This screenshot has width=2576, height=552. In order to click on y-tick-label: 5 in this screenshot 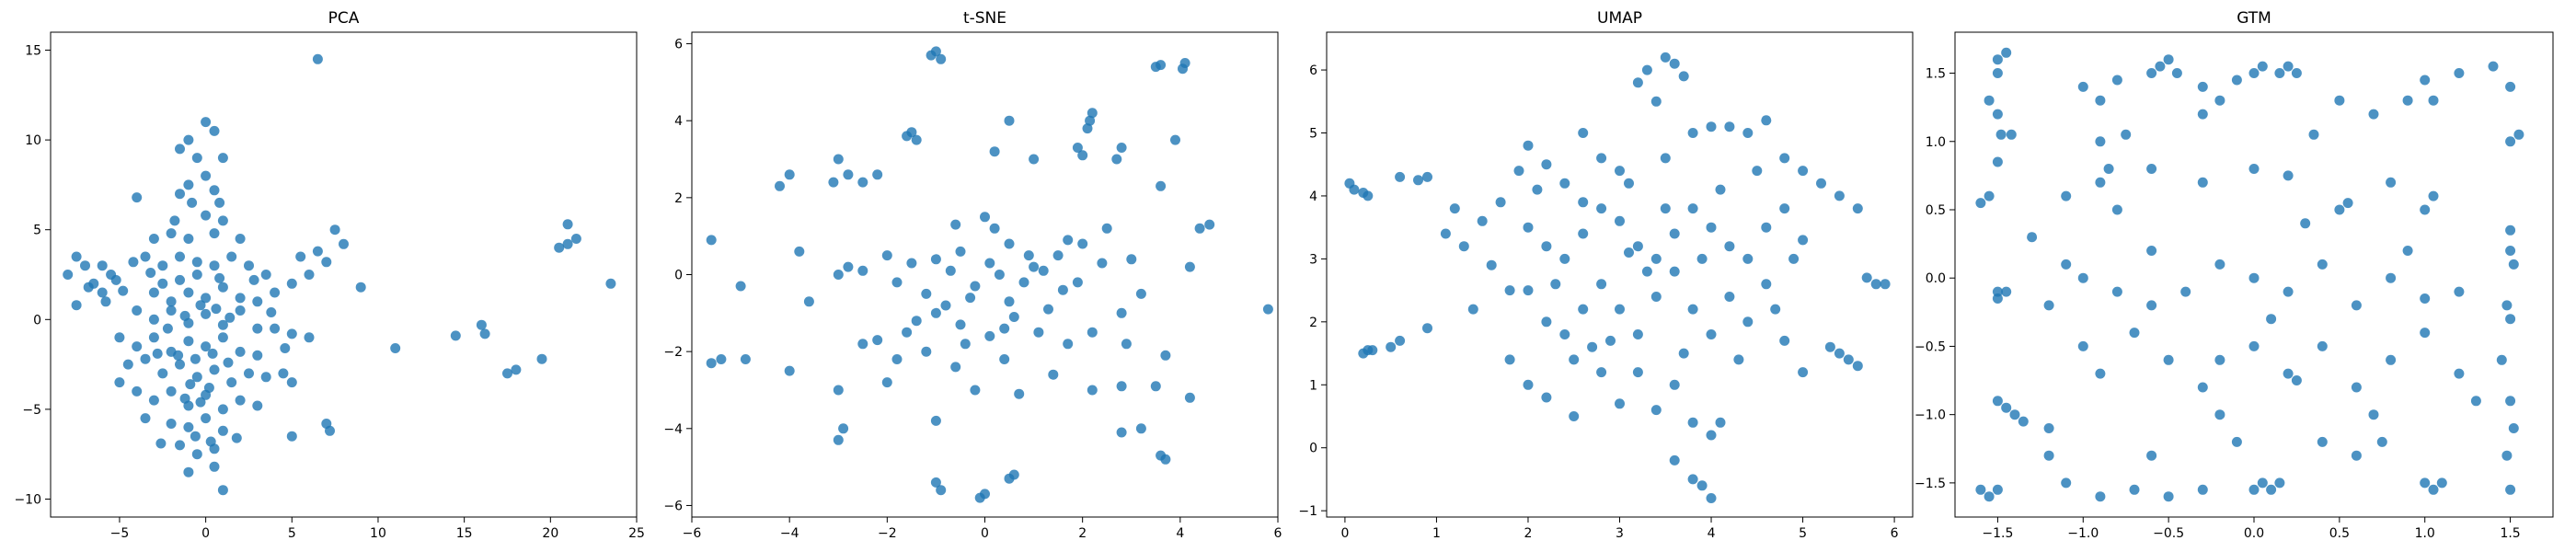, I will do `click(1313, 134)`.